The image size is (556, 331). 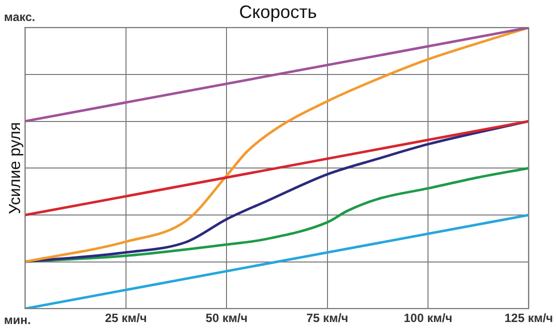 I want to click on text: макс., so click(x=20, y=17).